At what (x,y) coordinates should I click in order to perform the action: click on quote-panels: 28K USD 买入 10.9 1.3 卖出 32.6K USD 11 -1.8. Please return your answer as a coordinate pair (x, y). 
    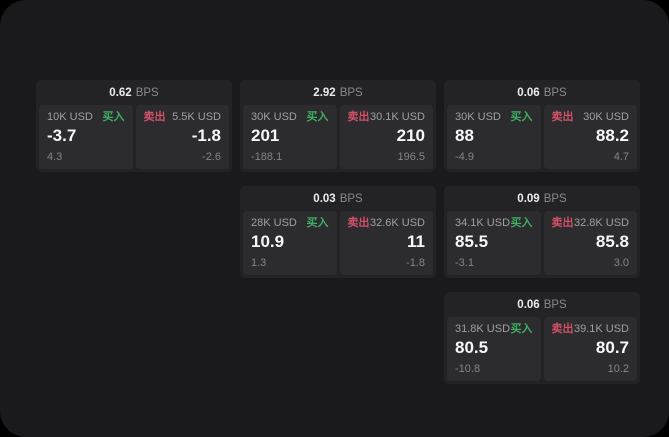
    Looking at the image, I should click on (338, 244).